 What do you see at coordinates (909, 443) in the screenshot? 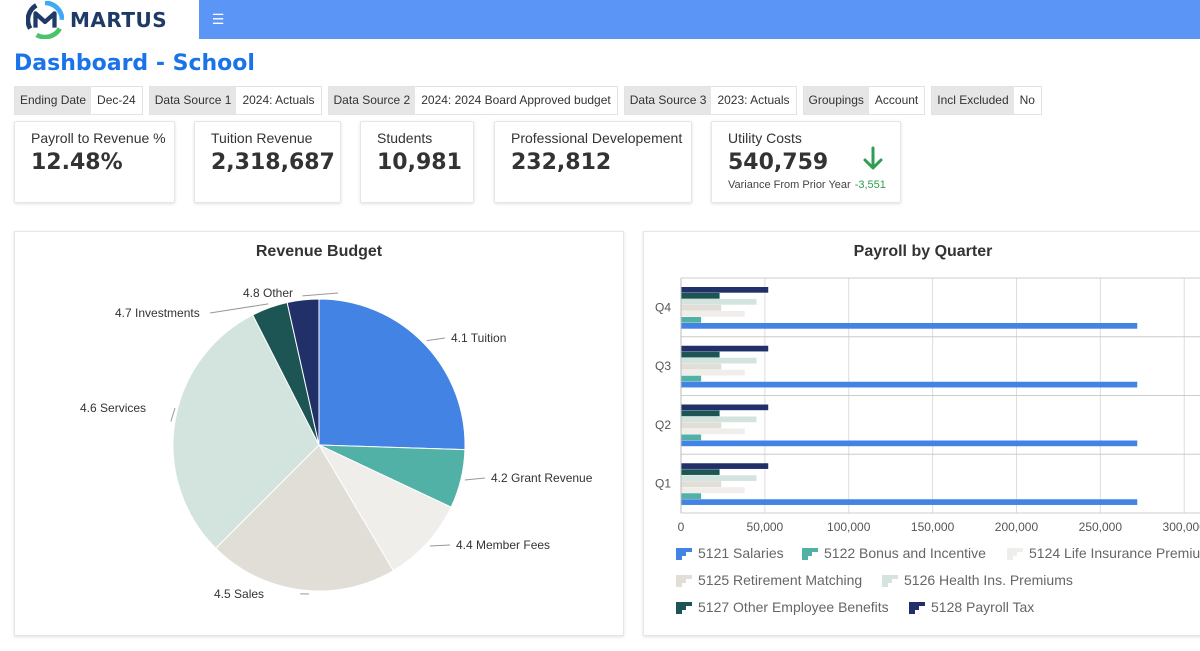
I see `bar-q2-5121-salaries` at bounding box center [909, 443].